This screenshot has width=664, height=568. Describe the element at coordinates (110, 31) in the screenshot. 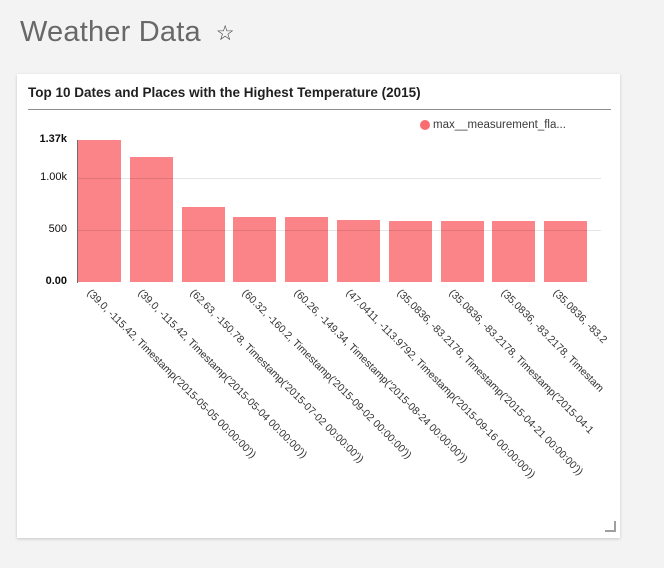

I see `page-title: Weather Data` at that location.